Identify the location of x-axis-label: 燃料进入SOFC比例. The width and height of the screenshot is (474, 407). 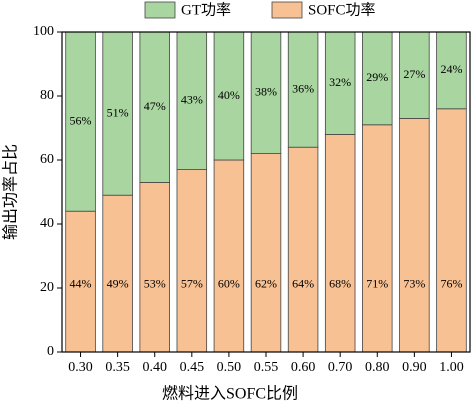
(230, 394).